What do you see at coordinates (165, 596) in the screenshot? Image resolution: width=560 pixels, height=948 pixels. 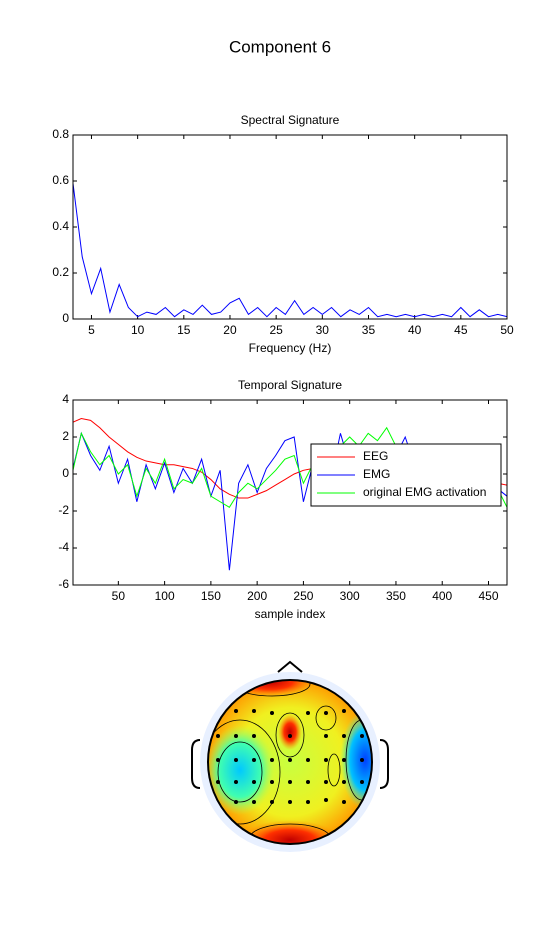 I see `x-tick-label: 100` at bounding box center [165, 596].